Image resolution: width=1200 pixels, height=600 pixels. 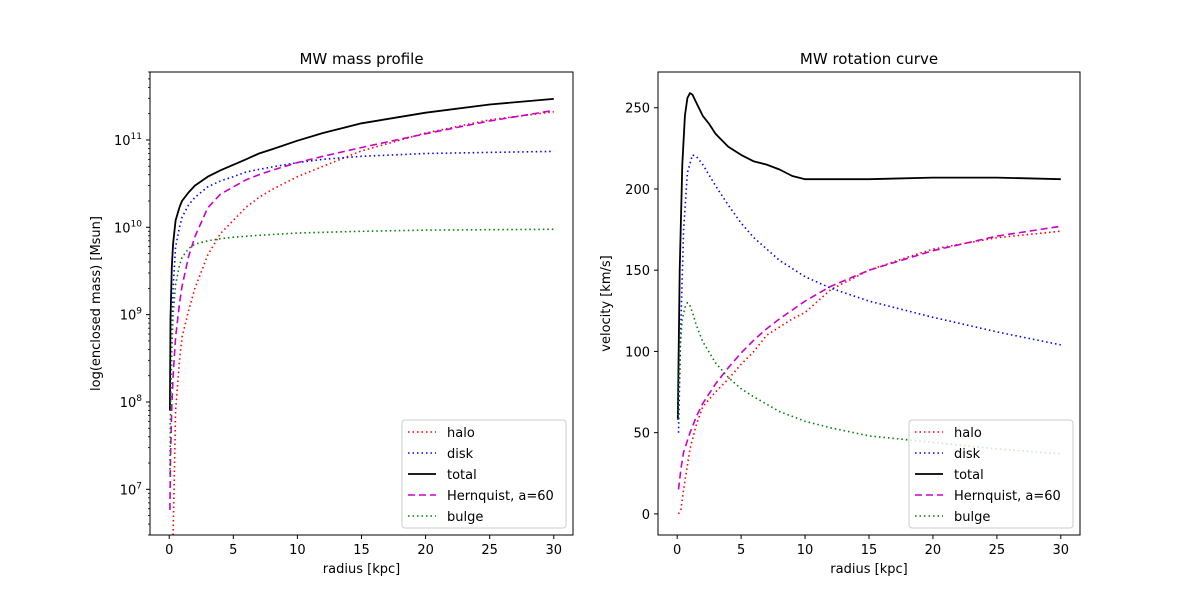 I want to click on y-tick-exponent: 10, so click(x=137, y=224).